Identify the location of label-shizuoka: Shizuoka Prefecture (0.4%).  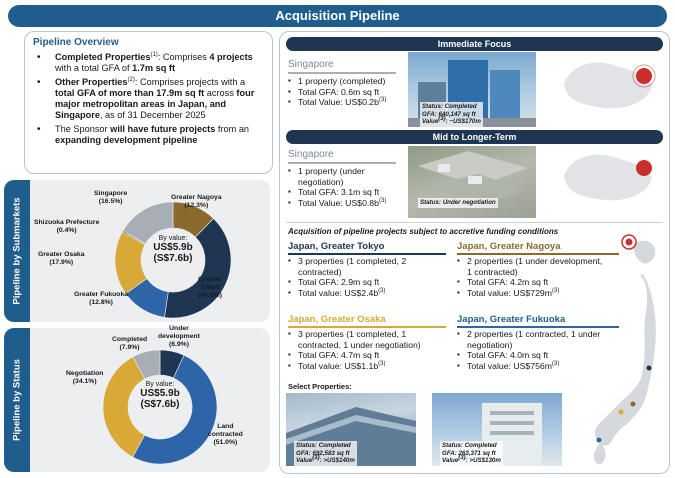
(67, 226).